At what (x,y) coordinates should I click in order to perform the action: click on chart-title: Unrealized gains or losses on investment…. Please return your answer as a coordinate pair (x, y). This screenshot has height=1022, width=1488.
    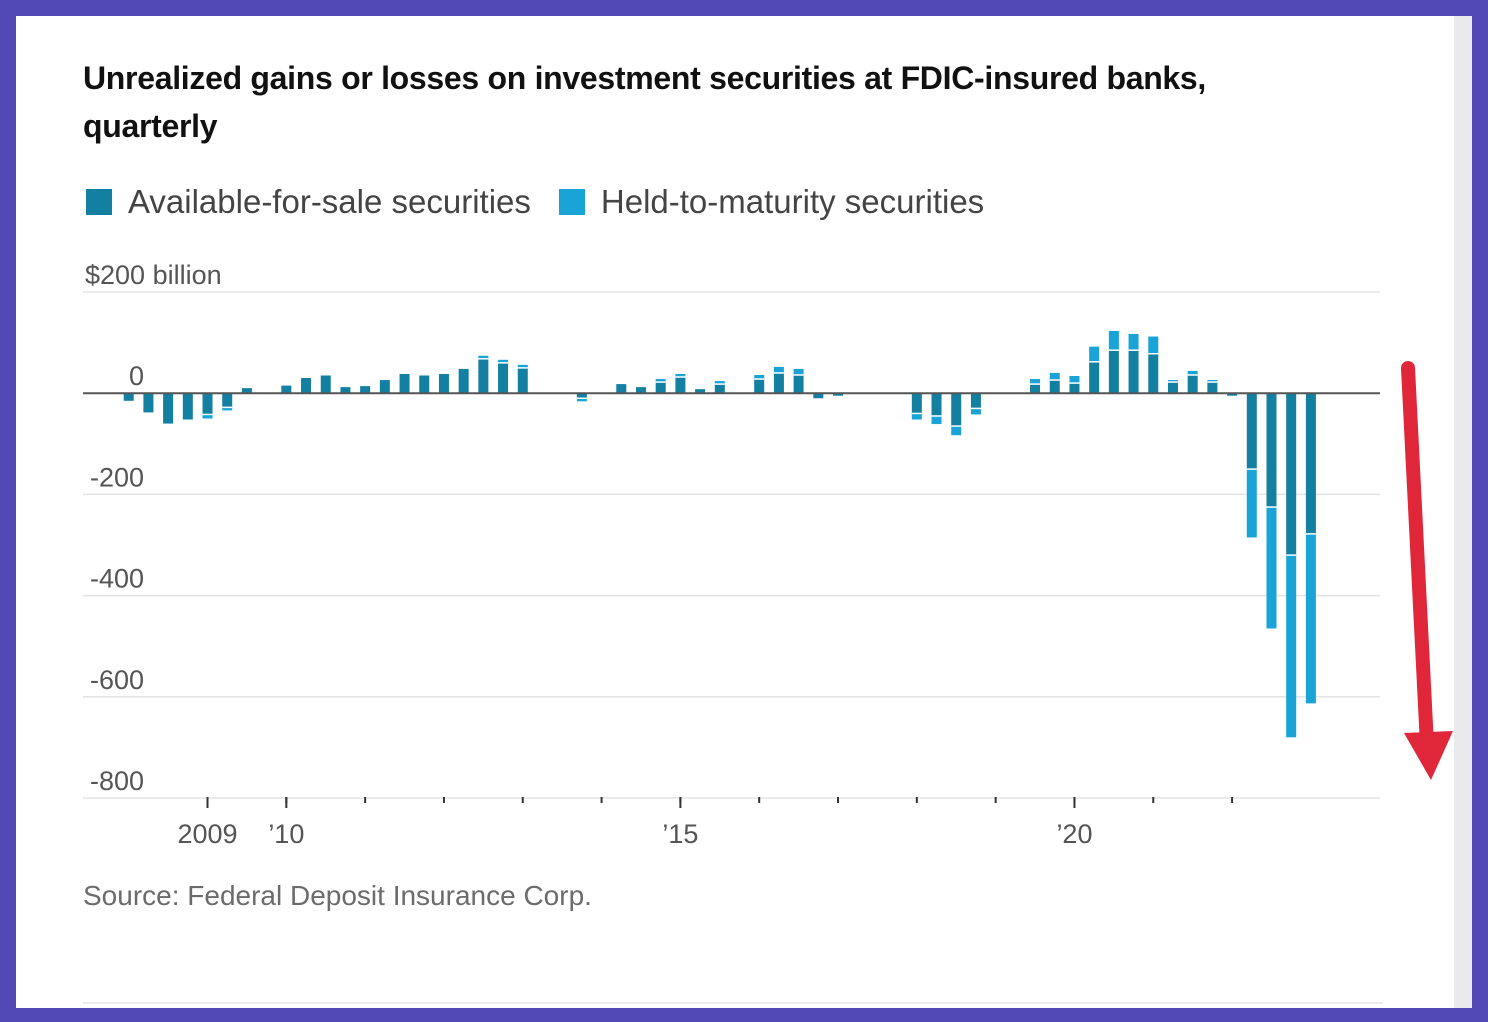
    Looking at the image, I should click on (645, 102).